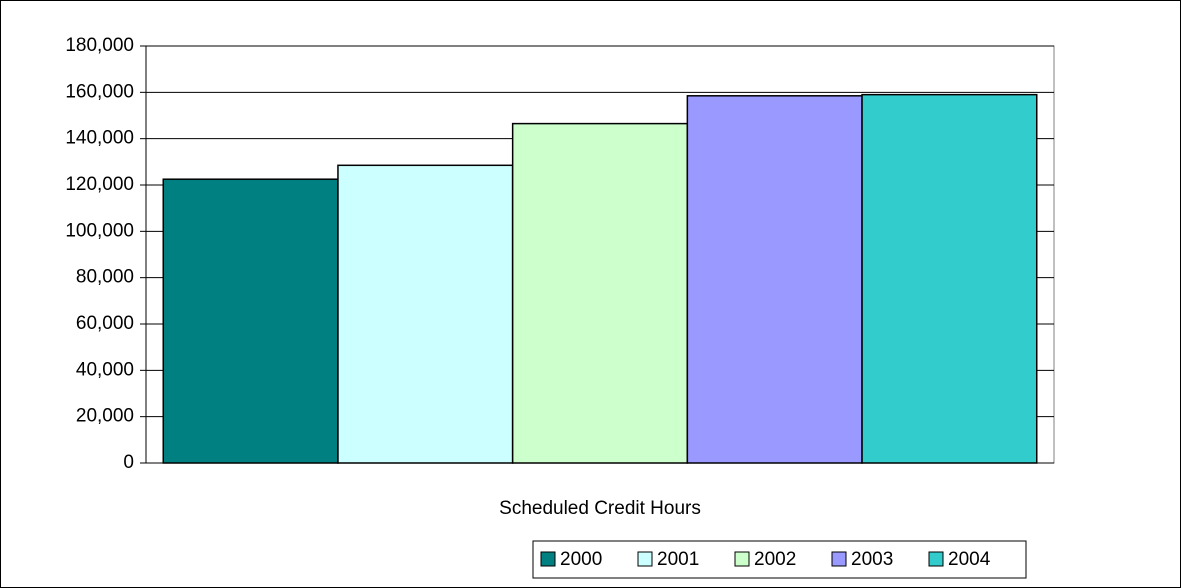 The image size is (1181, 588). What do you see at coordinates (105, 416) in the screenshot?
I see `y-tick-label: 20,000` at bounding box center [105, 416].